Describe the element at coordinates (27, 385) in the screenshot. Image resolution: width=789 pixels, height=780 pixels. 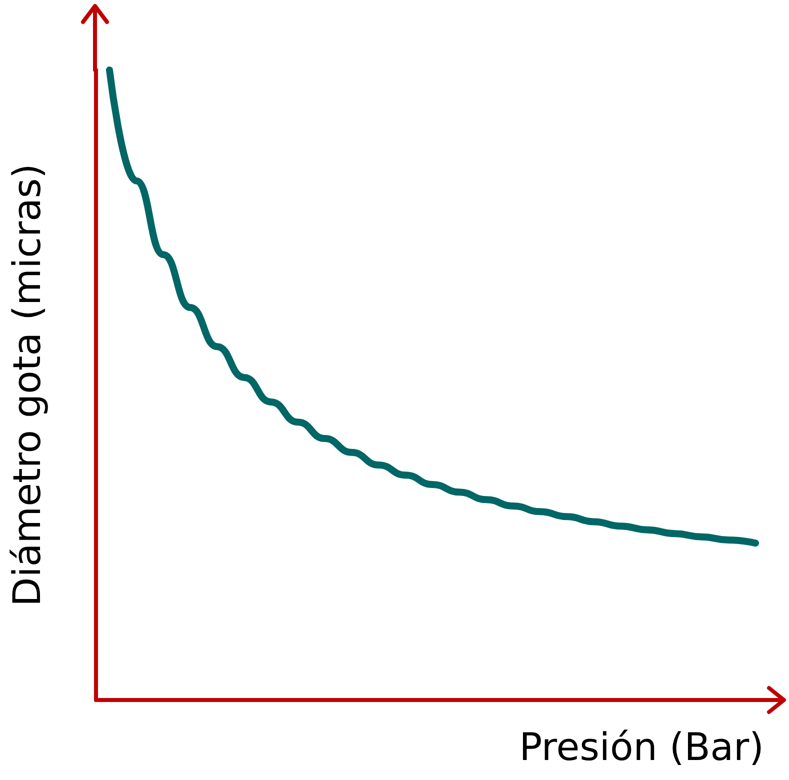
I see `y-axis-title: Diámetro gota (micras)` at that location.